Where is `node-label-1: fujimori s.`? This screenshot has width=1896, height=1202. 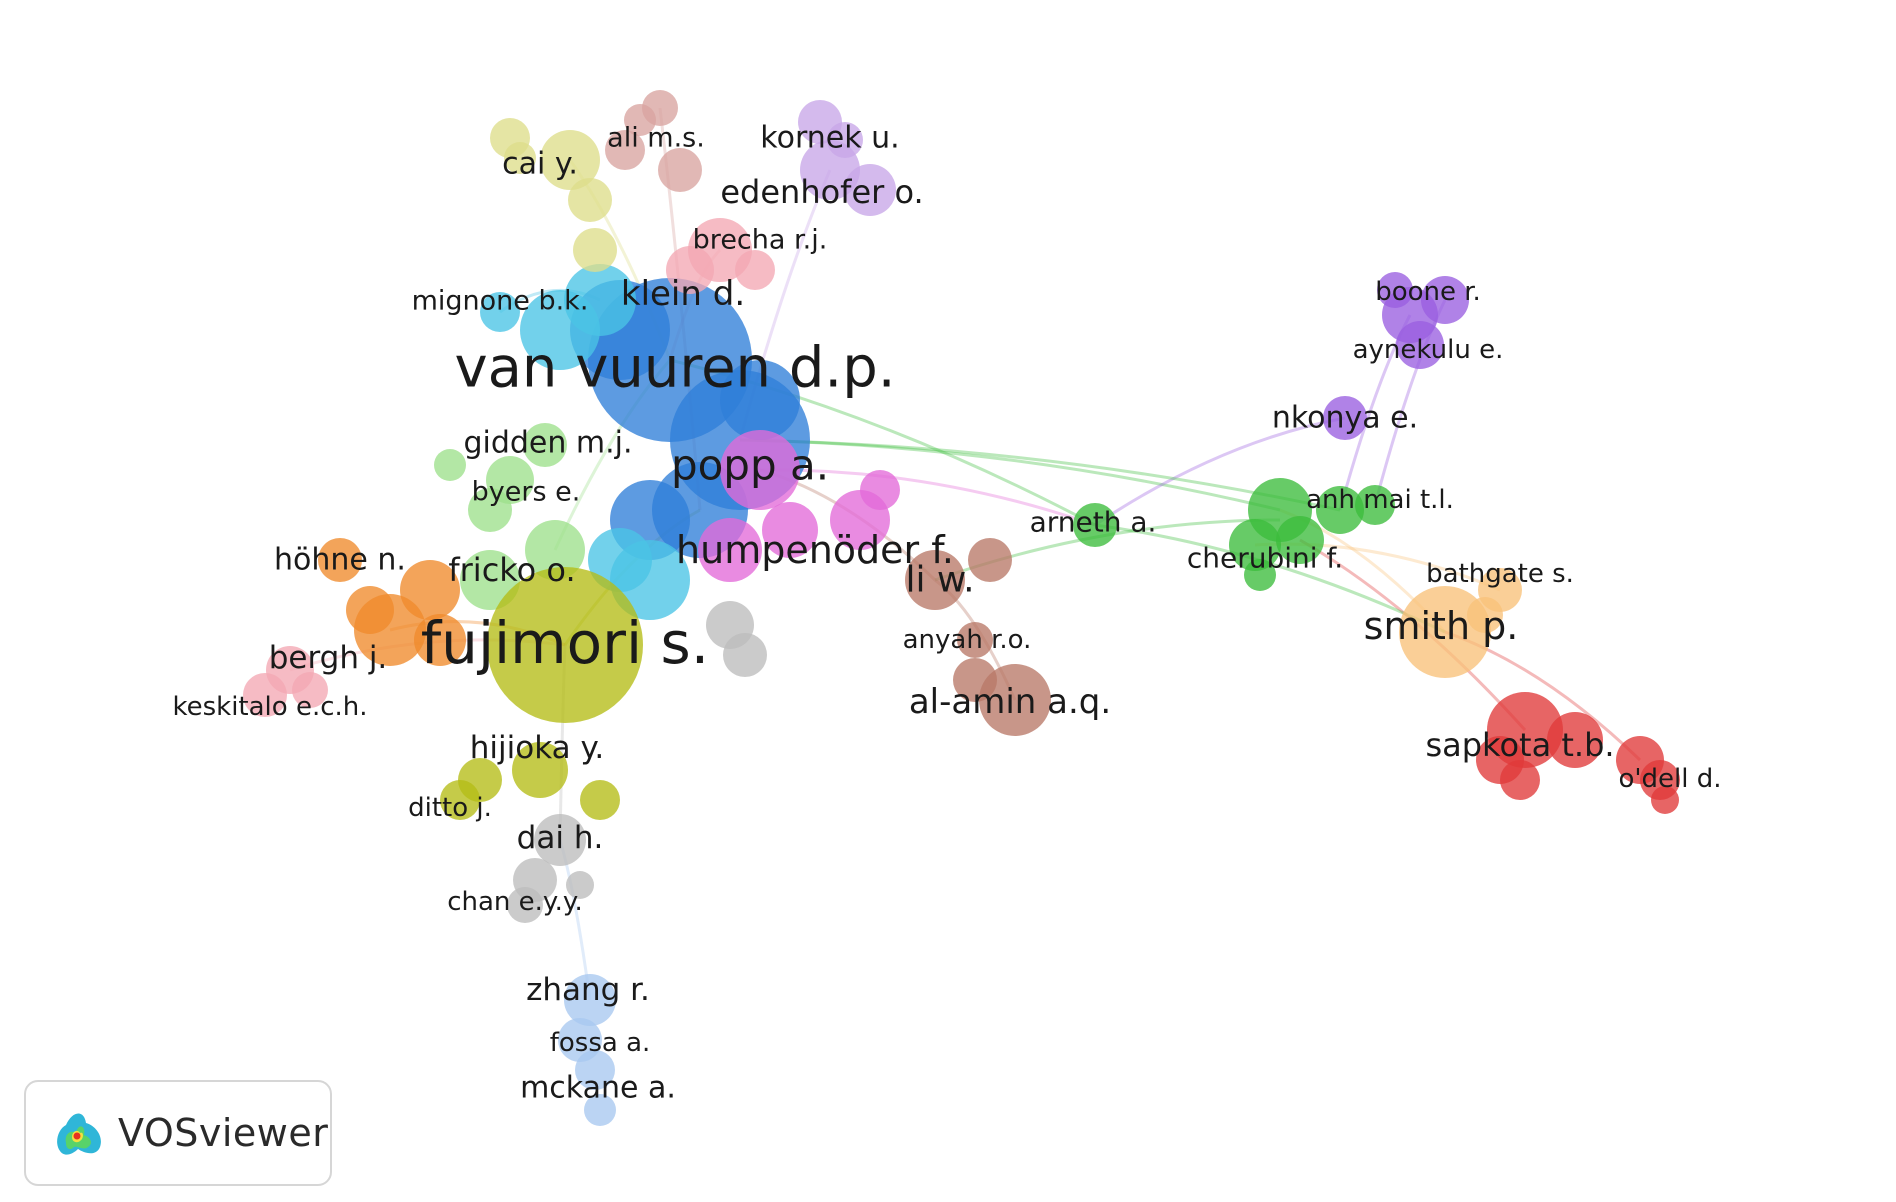
node-label-1: fujimori s. is located at coordinates (565, 643).